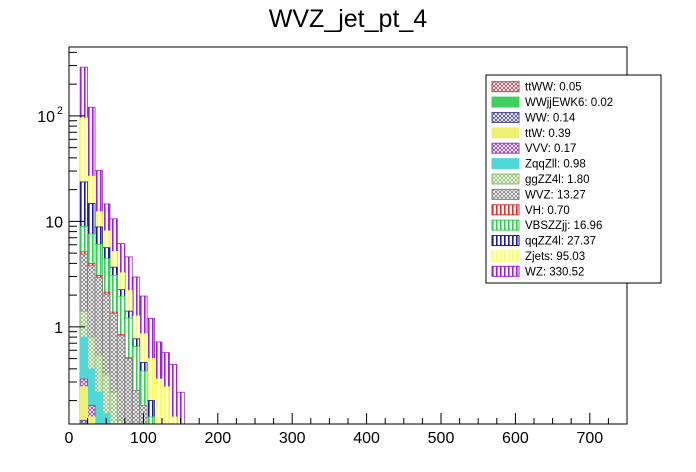  What do you see at coordinates (69, 438) in the screenshot?
I see `x-tick-label: 0` at bounding box center [69, 438].